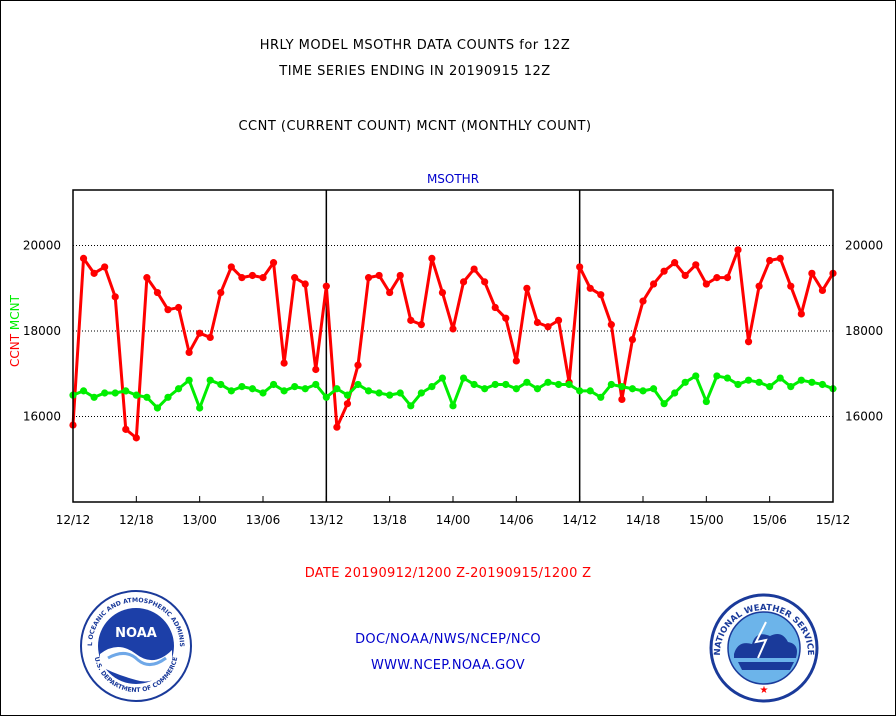 The width and height of the screenshot is (896, 716). What do you see at coordinates (415, 71) in the screenshot?
I see `header-line-2: TIME SERIES ENDING IN 20190915 12Z` at bounding box center [415, 71].